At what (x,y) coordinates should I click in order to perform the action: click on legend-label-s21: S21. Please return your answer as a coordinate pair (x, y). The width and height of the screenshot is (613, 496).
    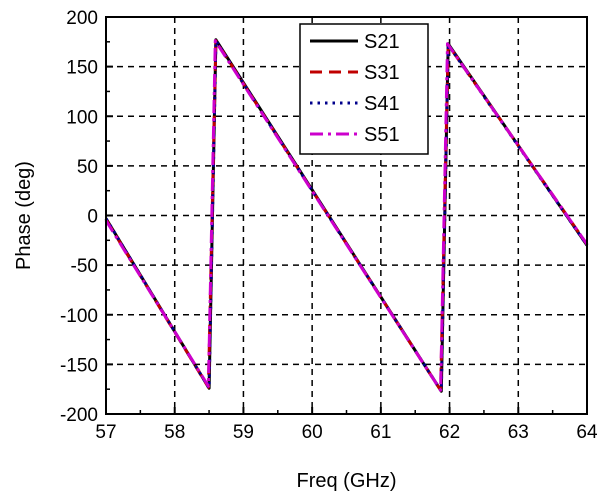
    Looking at the image, I should click on (382, 42).